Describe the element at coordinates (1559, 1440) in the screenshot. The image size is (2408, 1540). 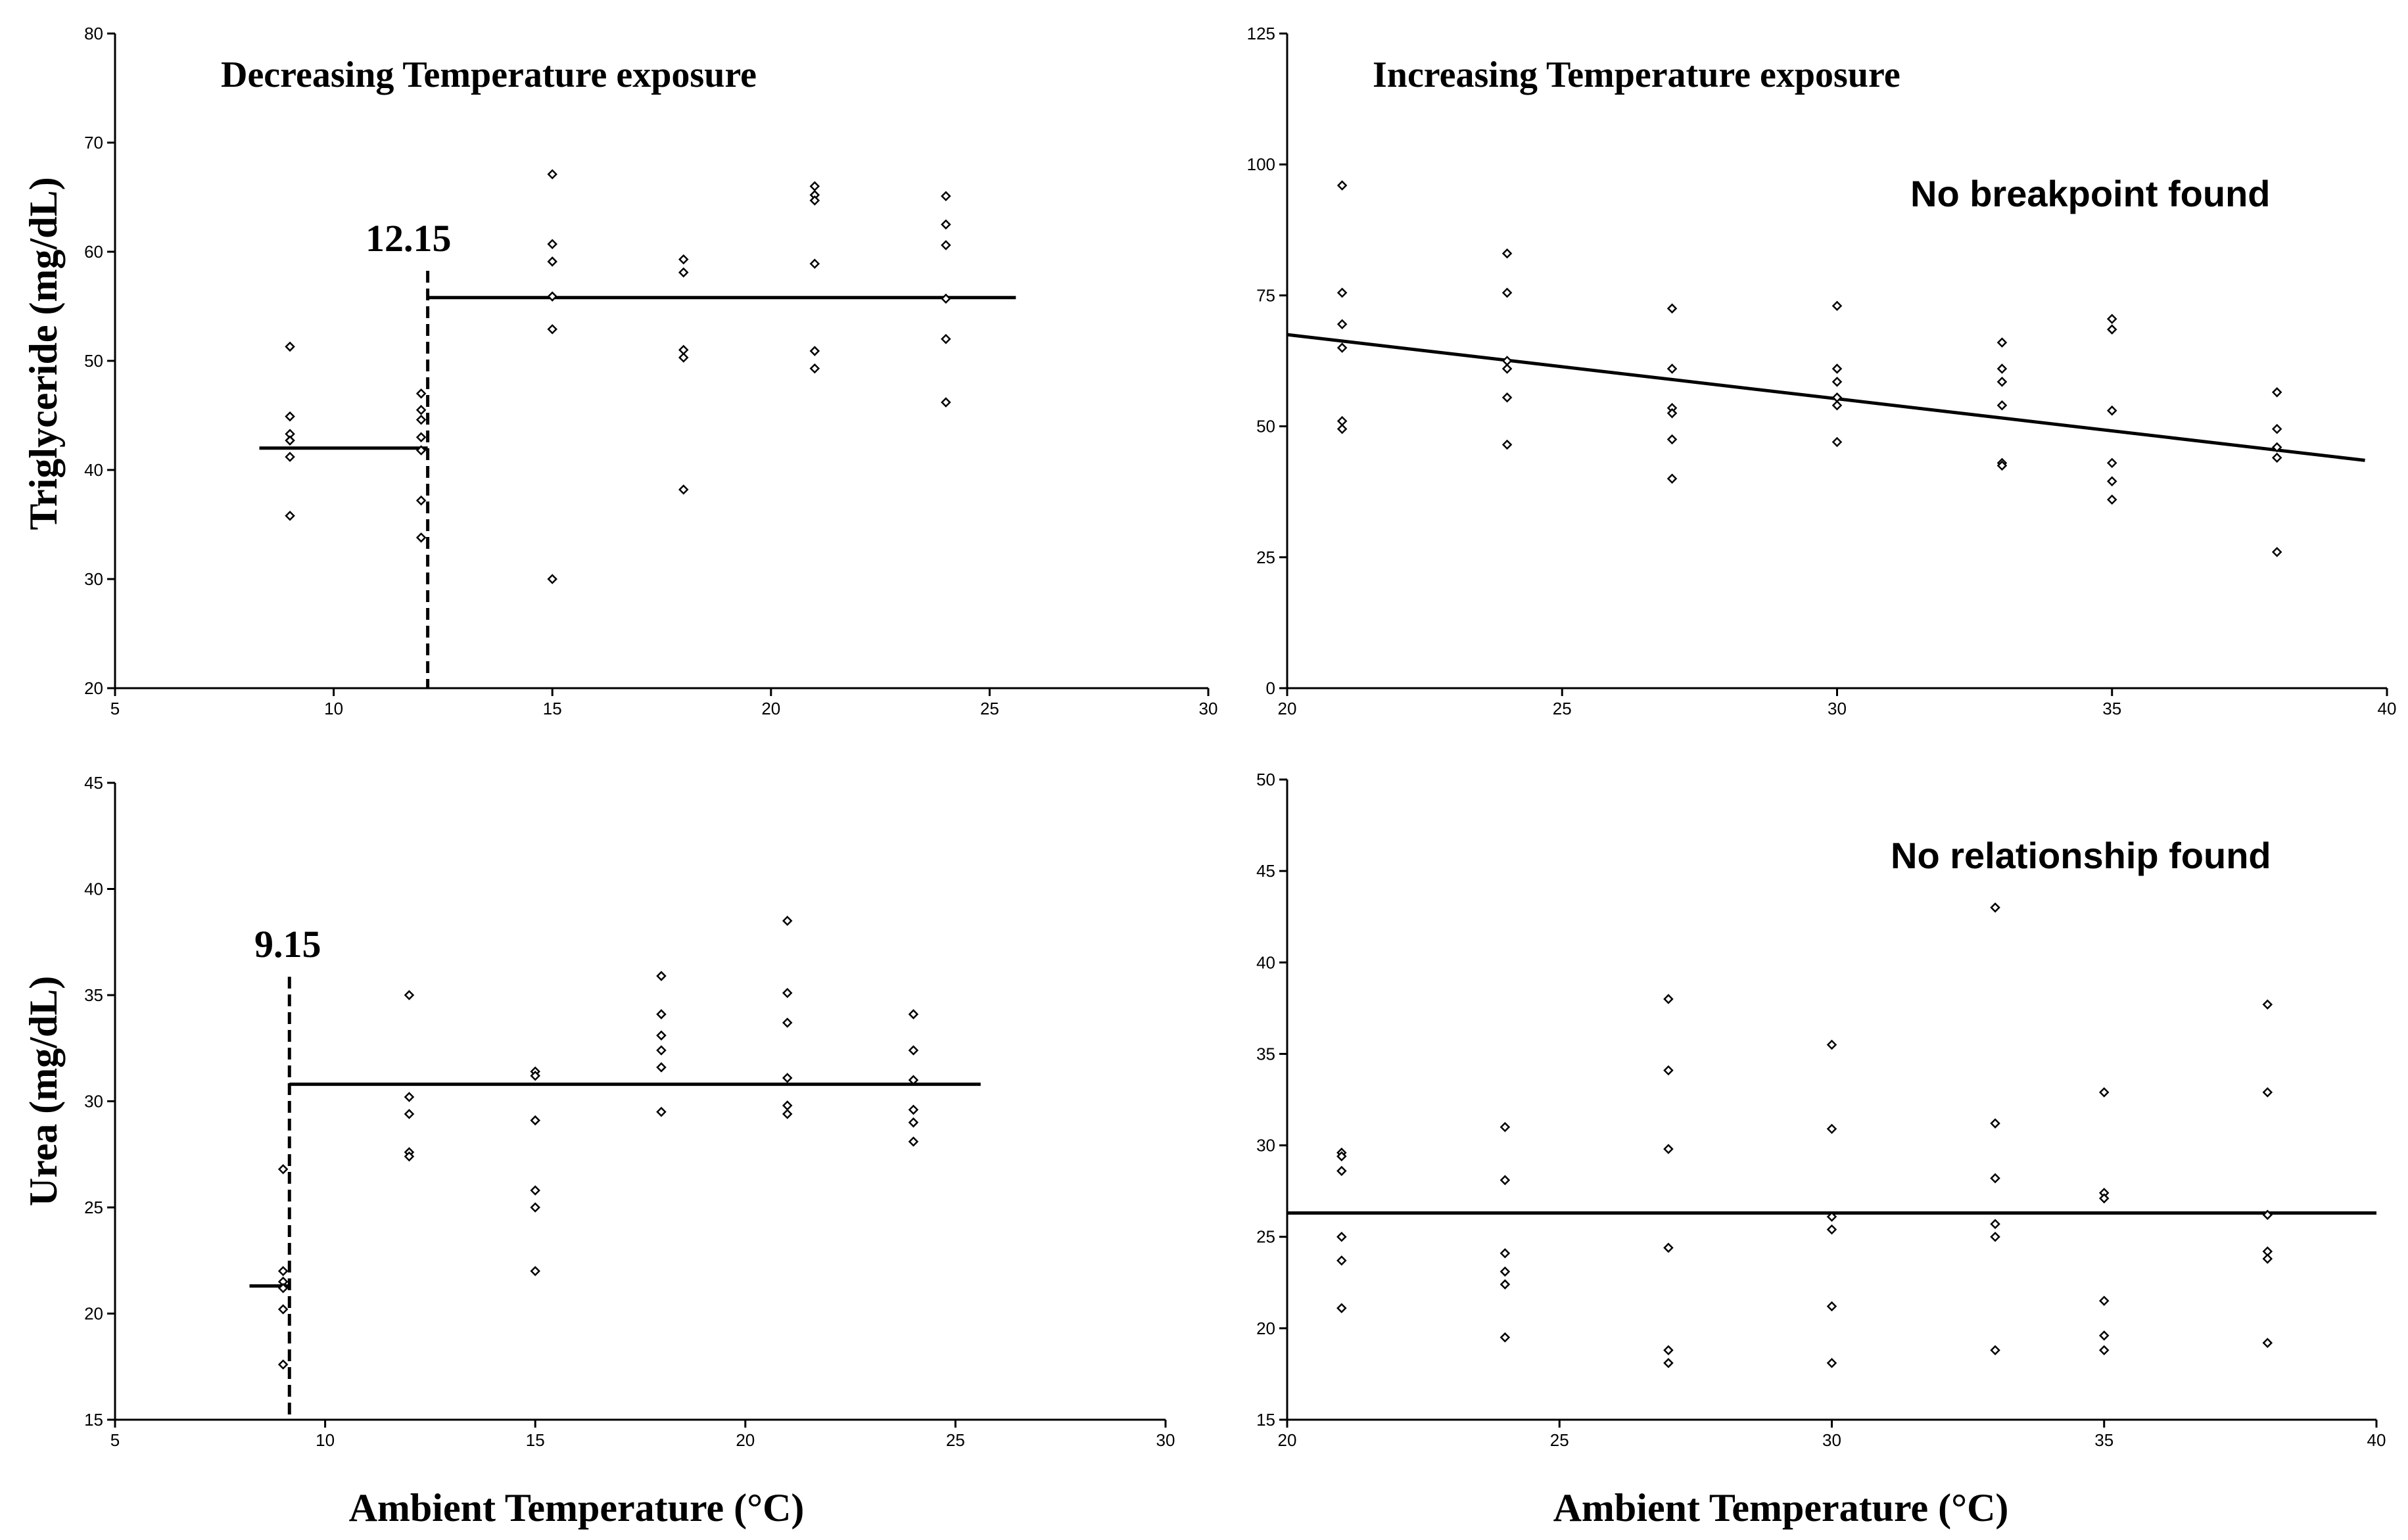
I see `x-tick-label: 25` at that location.